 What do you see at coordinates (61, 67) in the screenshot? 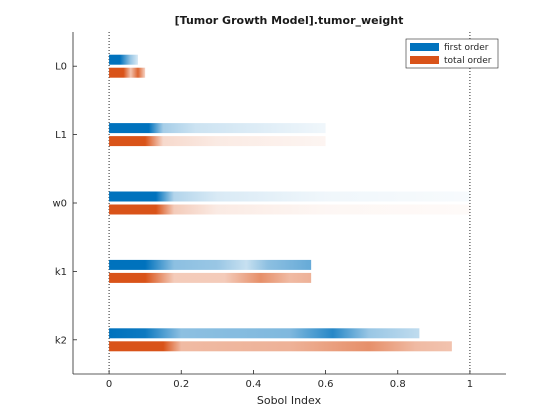
I see `y-tick-label: L0` at bounding box center [61, 67].